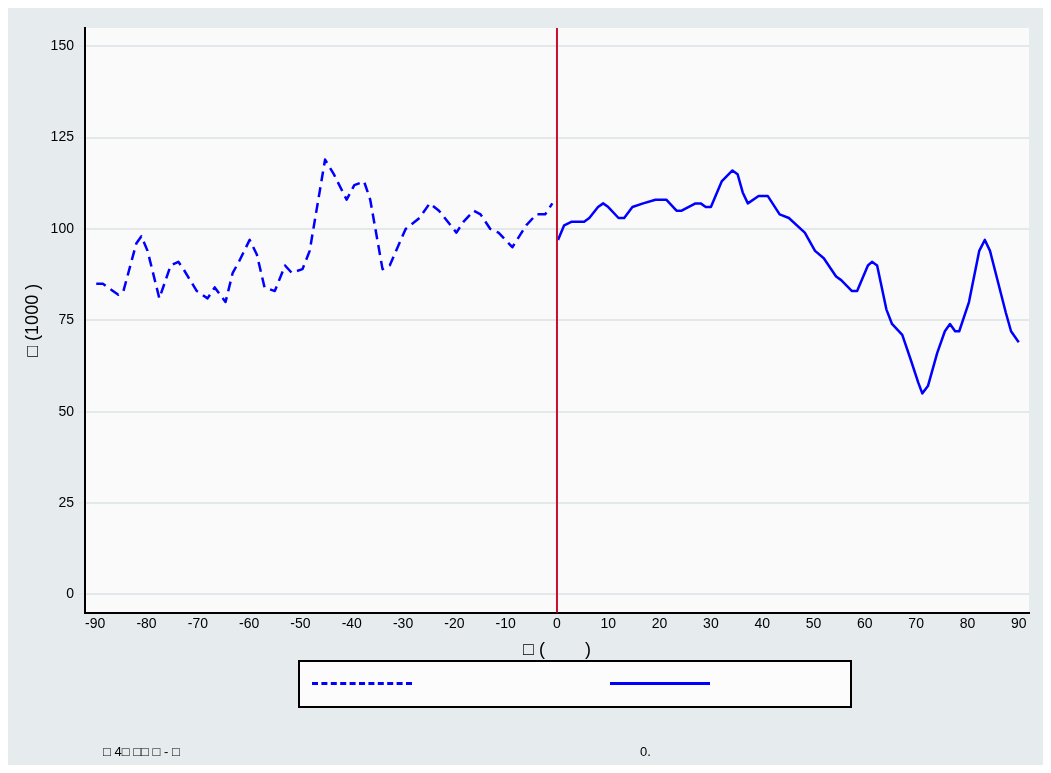  I want to click on x-tick-label: -50, so click(300, 622).